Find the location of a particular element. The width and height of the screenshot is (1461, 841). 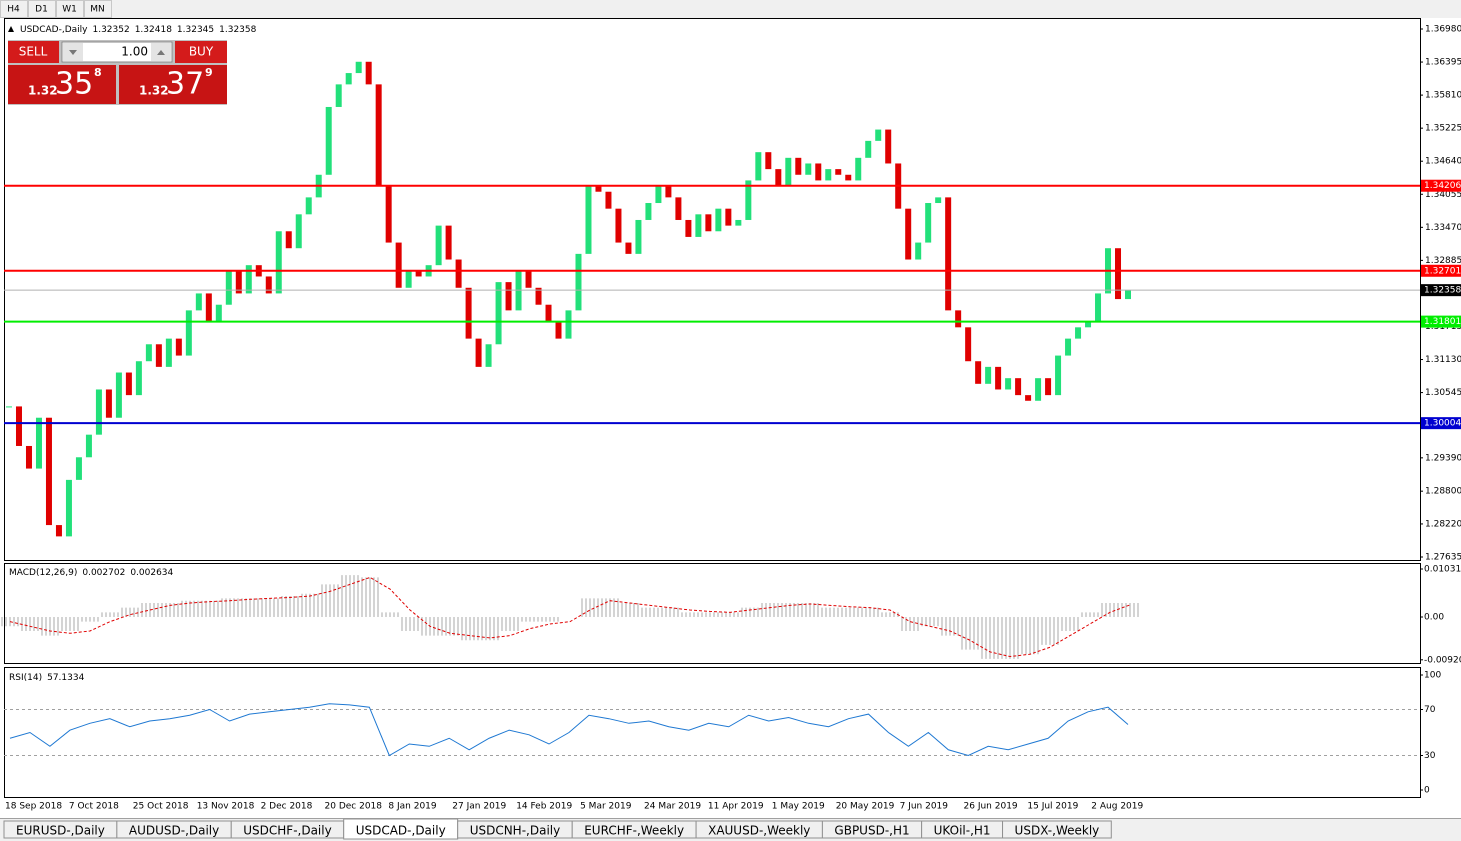

tab-label: UKOil-,H1 is located at coordinates (962, 831).